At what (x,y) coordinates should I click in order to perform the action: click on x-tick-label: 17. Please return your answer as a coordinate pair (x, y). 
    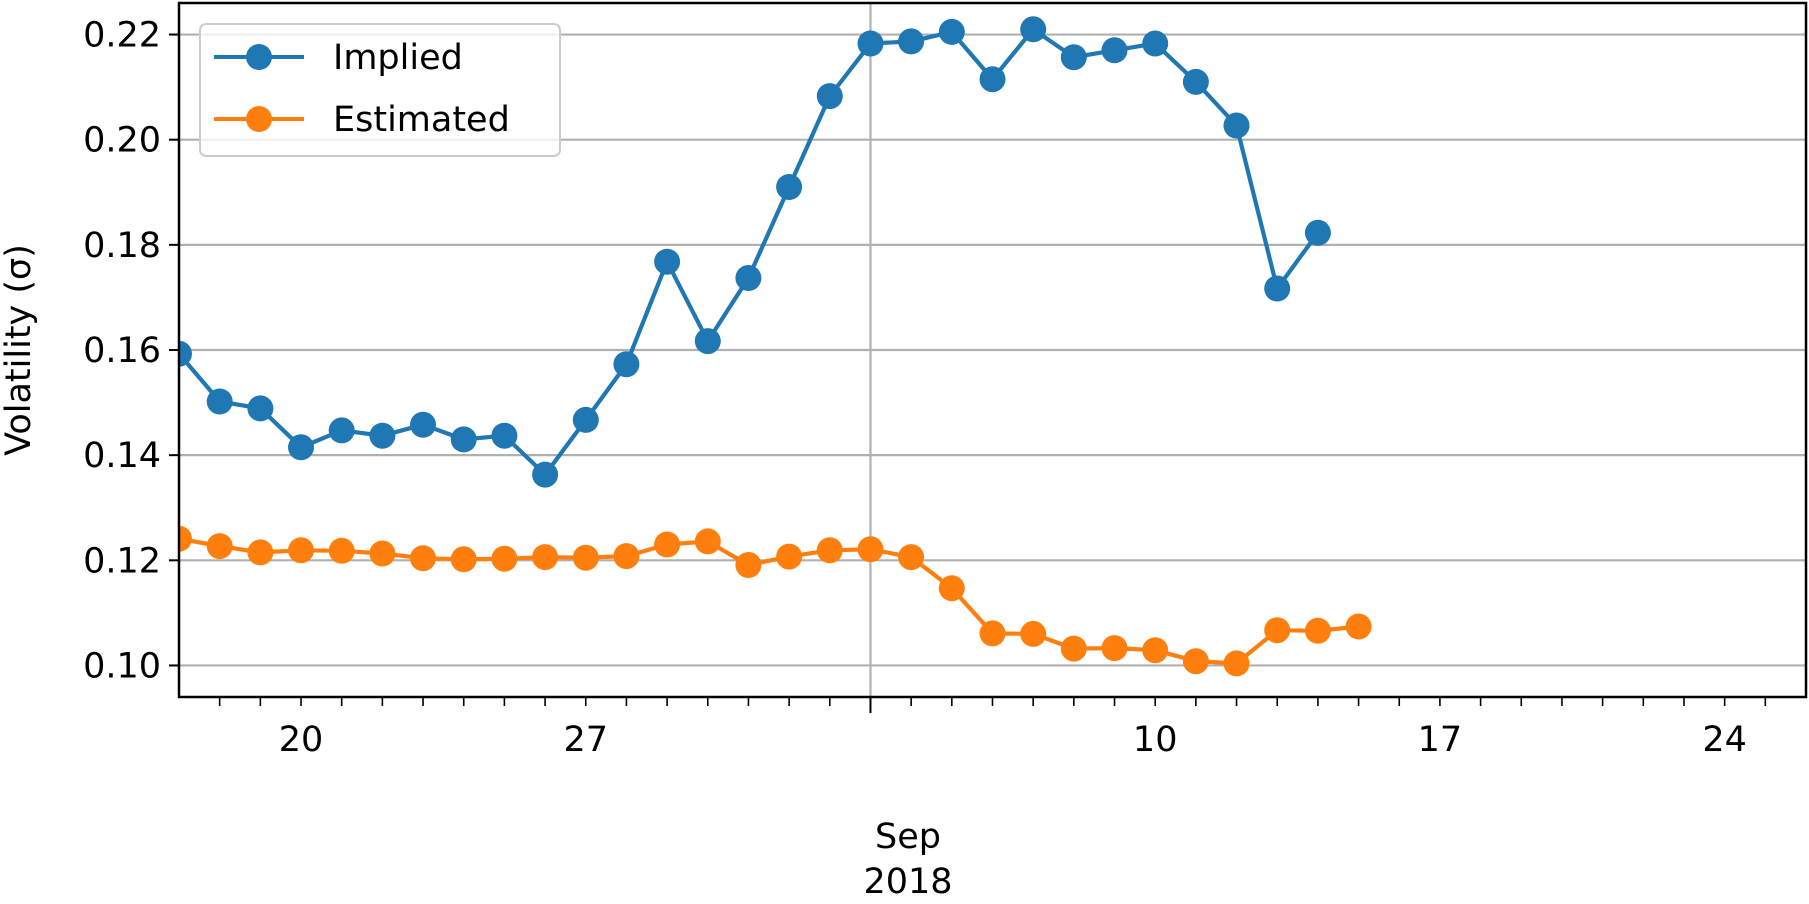
    Looking at the image, I should click on (1440, 740).